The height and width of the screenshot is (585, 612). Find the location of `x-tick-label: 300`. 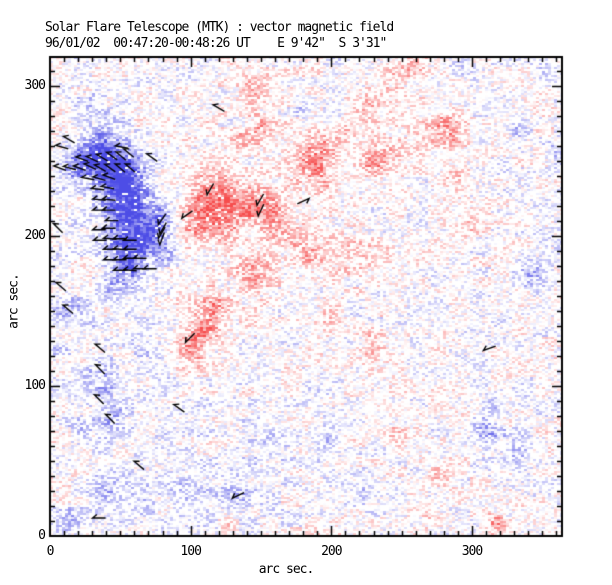

x-tick-label: 300 is located at coordinates (472, 551).